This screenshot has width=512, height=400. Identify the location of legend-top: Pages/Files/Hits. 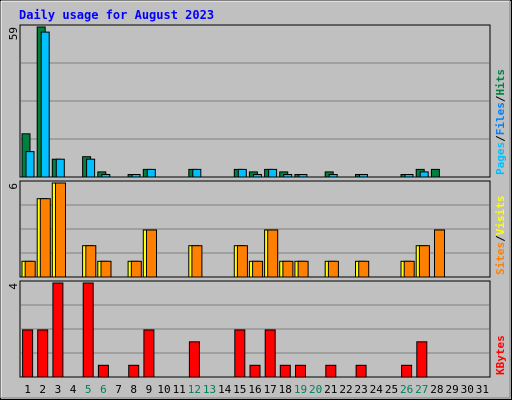
(500, 122).